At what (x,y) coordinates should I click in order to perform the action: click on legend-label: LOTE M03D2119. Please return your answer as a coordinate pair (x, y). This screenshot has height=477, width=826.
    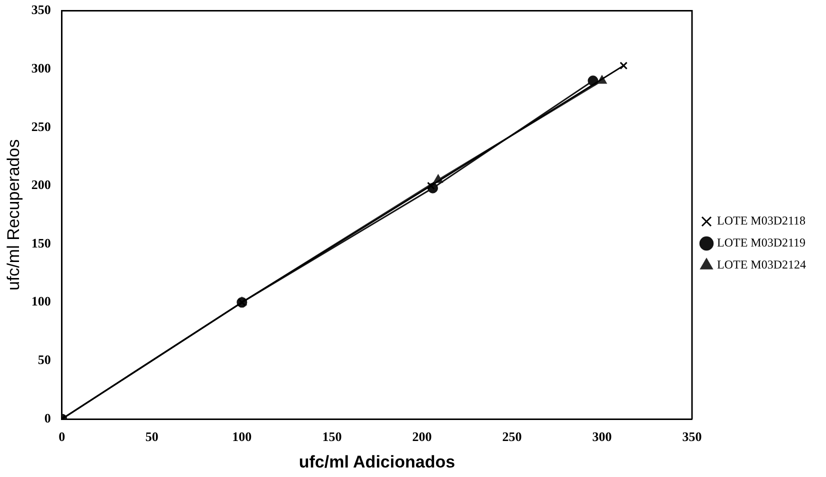
    Looking at the image, I should click on (761, 243).